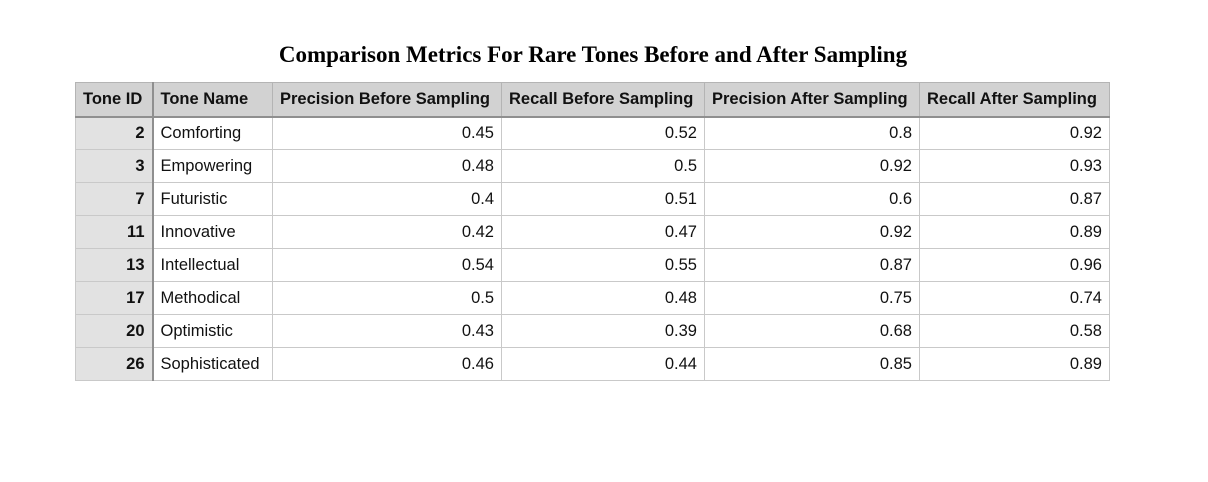 Image resolution: width=1208 pixels, height=482 pixels. I want to click on table-row: 11 Innovative 0.42 0.47 0.92 0.89, so click(592, 232).